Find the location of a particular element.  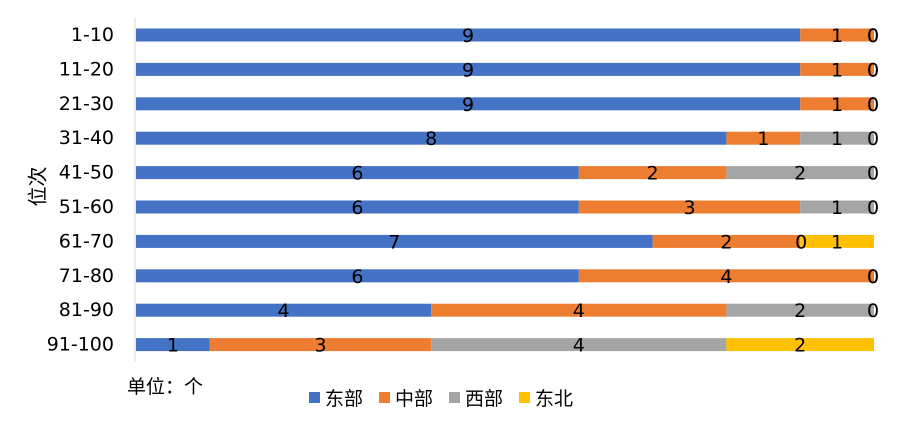

data-label-northeast-61-70: 1 is located at coordinates (837, 242).